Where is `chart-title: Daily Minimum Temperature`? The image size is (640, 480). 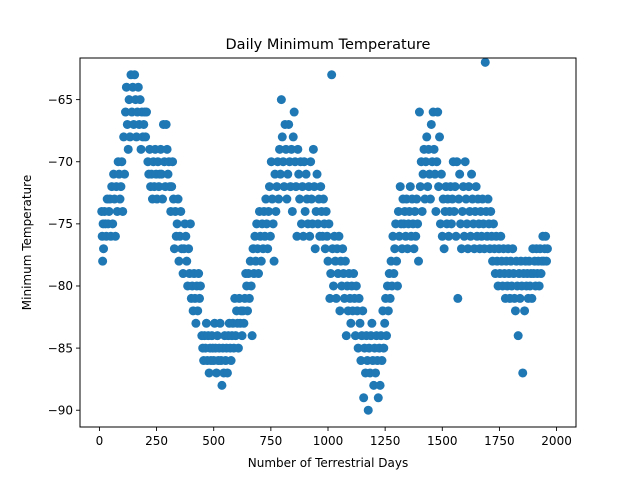 chart-title: Daily Minimum Temperature is located at coordinates (328, 45).